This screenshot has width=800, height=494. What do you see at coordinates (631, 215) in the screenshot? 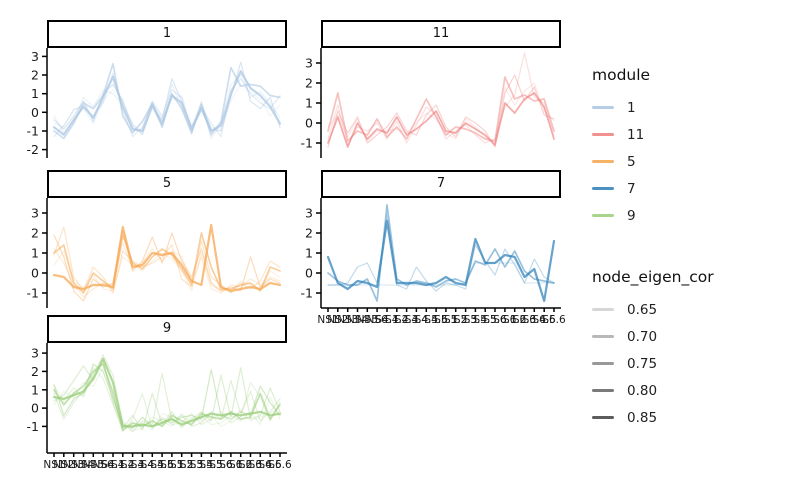
I see `legend-entry-label: 9` at bounding box center [631, 215].